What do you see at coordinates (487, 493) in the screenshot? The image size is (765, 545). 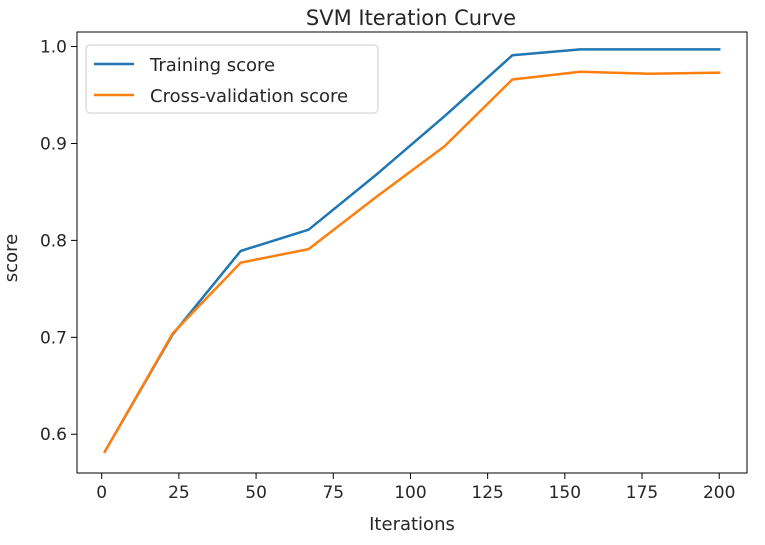 I see `x-tick-label: 125` at bounding box center [487, 493].